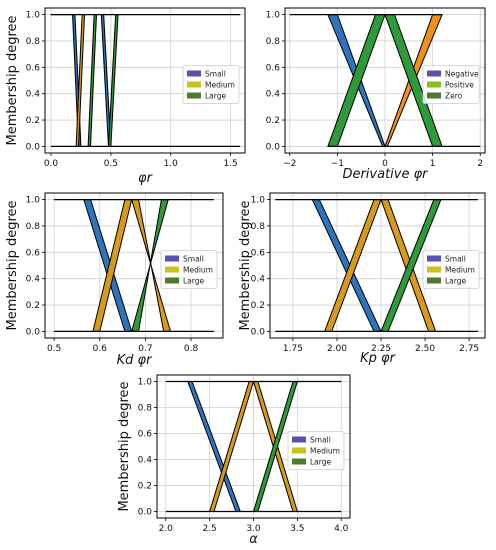 This screenshot has width=496, height=550. What do you see at coordinates (480, 164) in the screenshot?
I see `x-tick-label: 2` at bounding box center [480, 164].